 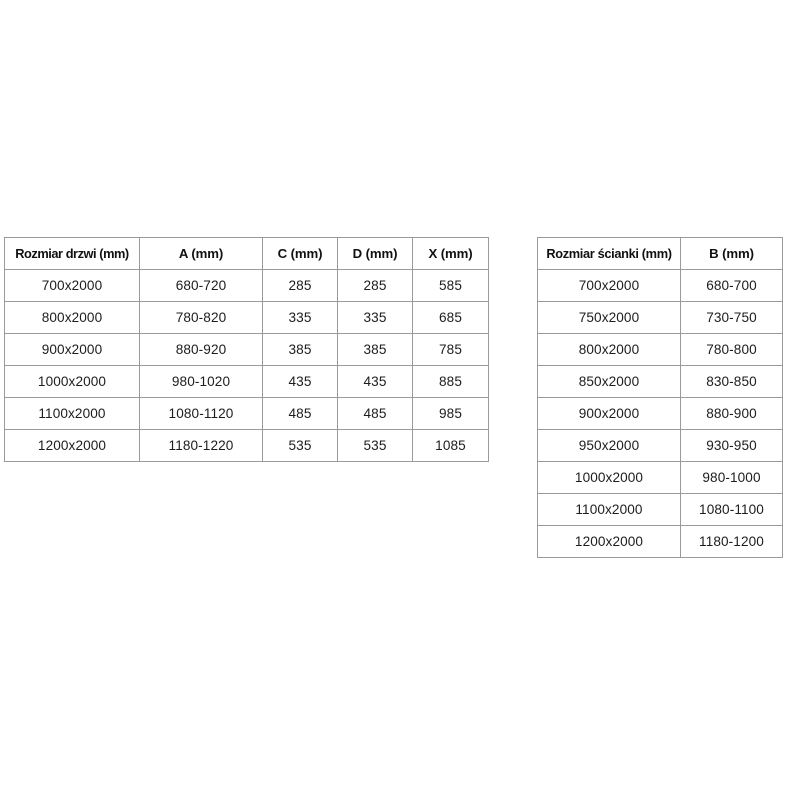 I want to click on door-cell-a: 880-920, so click(x=201, y=349).